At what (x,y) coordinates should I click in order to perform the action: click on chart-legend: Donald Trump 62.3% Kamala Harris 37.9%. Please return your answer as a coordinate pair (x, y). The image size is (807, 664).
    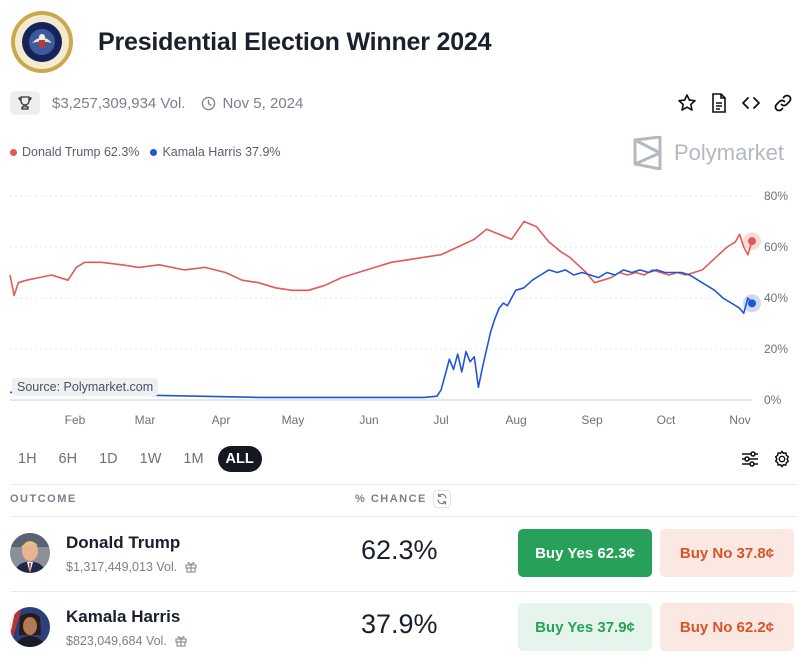
    Looking at the image, I should click on (151, 152).